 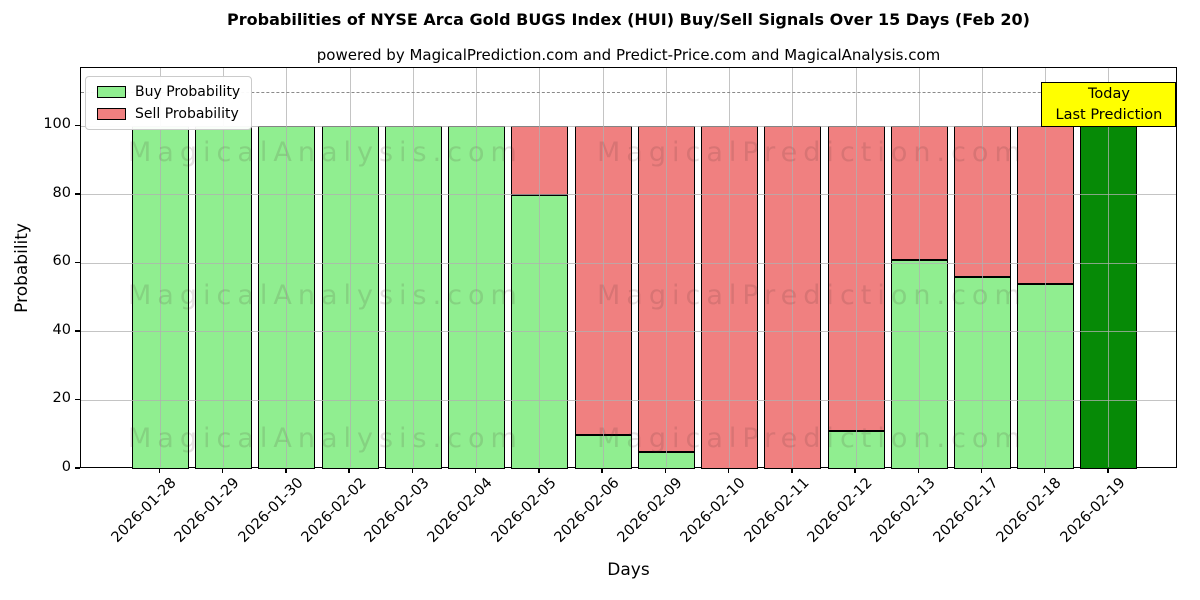 I want to click on x-tick-label: 2026-02-18, so click(x=1030, y=510).